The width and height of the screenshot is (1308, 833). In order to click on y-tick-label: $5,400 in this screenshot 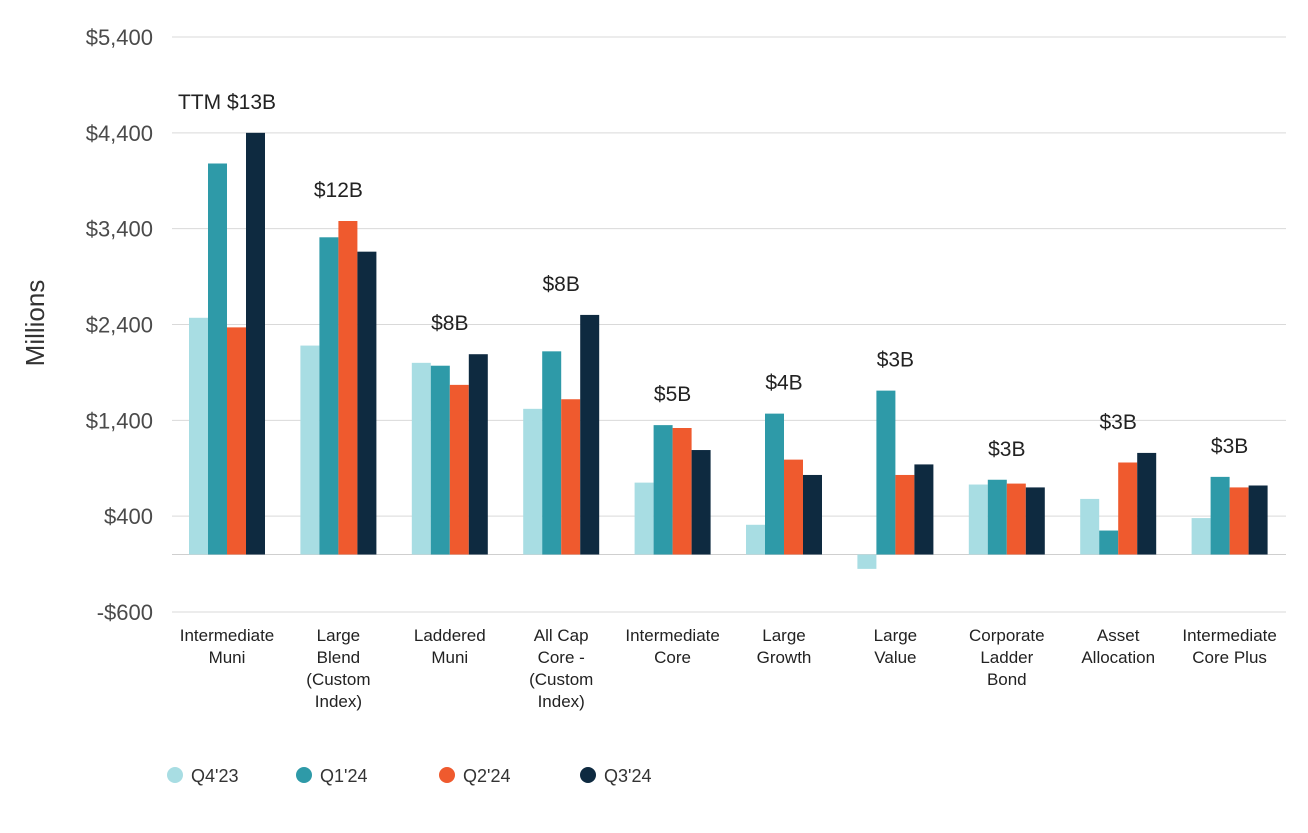, I will do `click(119, 37)`.